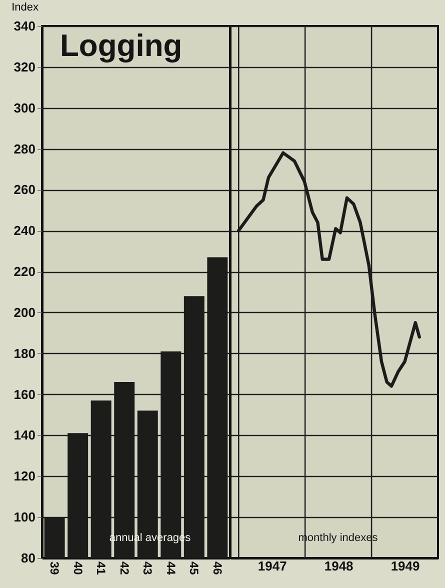 The width and height of the screenshot is (445, 588). Describe the element at coordinates (405, 566) in the screenshot. I see `x-tick-label: 1949` at that location.